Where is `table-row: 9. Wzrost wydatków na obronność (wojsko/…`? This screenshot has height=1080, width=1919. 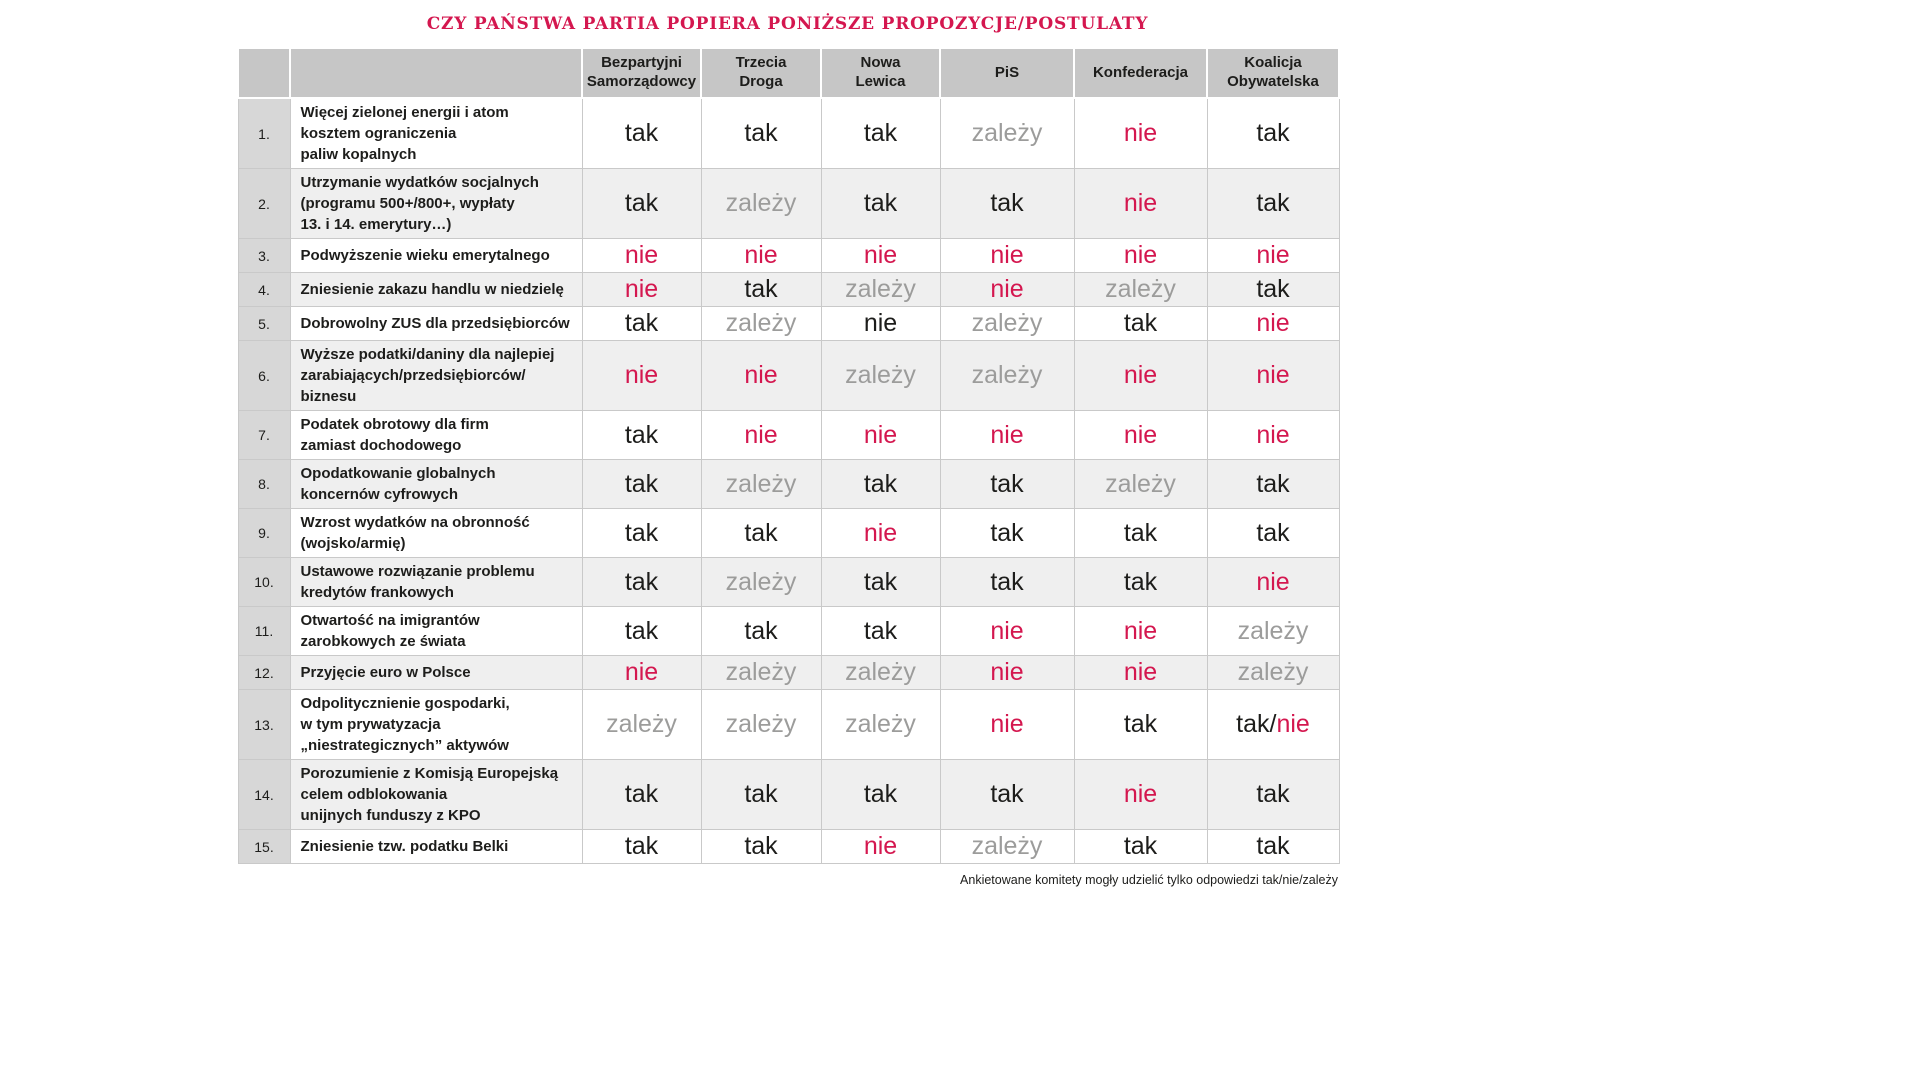
table-row: 9. Wzrost wydatków na obronność (wojsko/… is located at coordinates (788, 533).